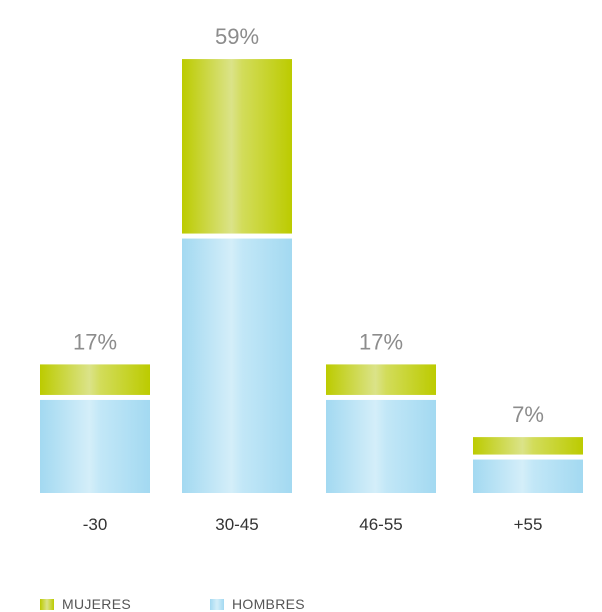  Describe the element at coordinates (268, 604) in the screenshot. I see `legend-label-hombres: HOMBRES` at that location.